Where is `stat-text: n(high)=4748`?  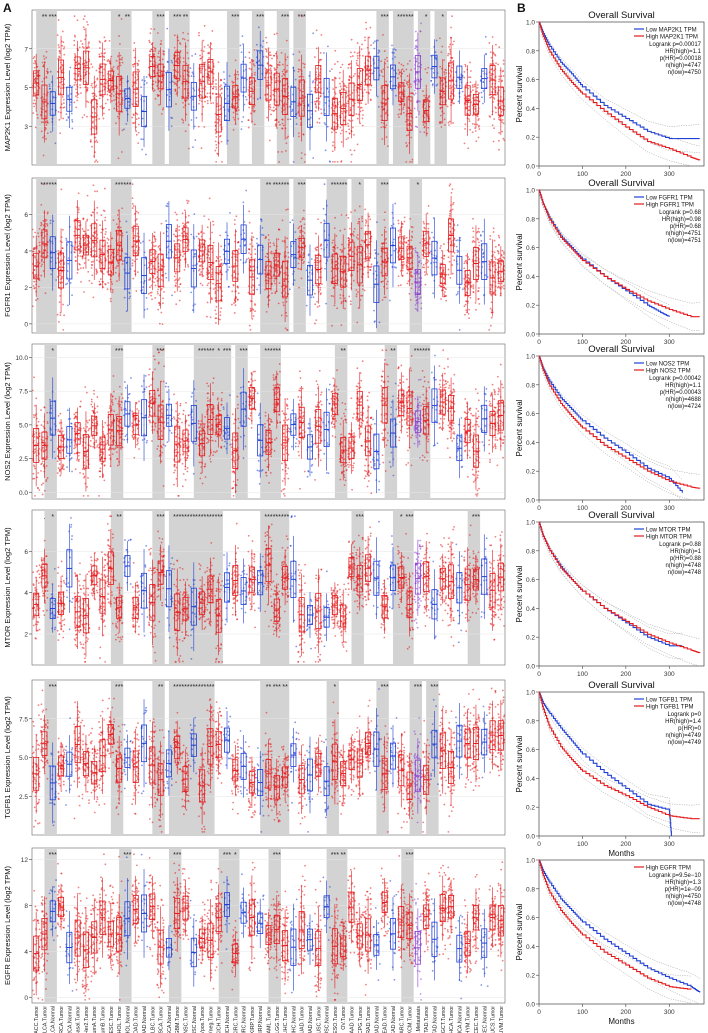
stat-text: n(high)=4748 is located at coordinates (683, 566).